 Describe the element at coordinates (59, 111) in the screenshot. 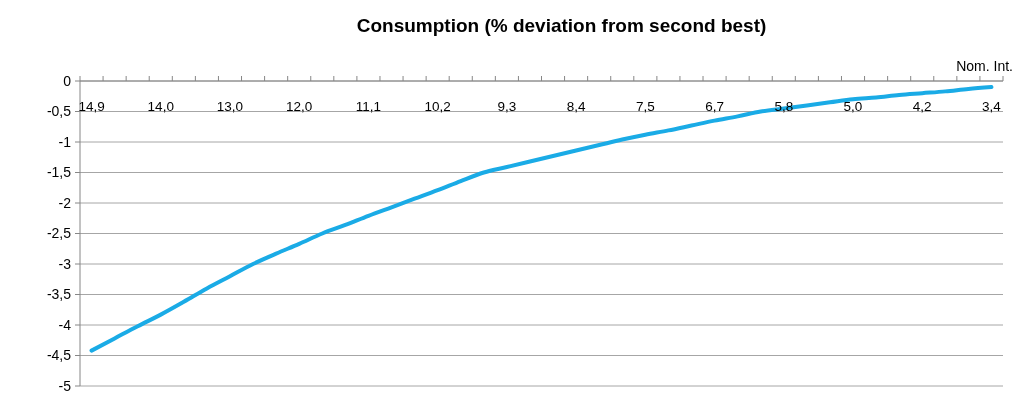

I see `y-tick-label: -0,5` at that location.